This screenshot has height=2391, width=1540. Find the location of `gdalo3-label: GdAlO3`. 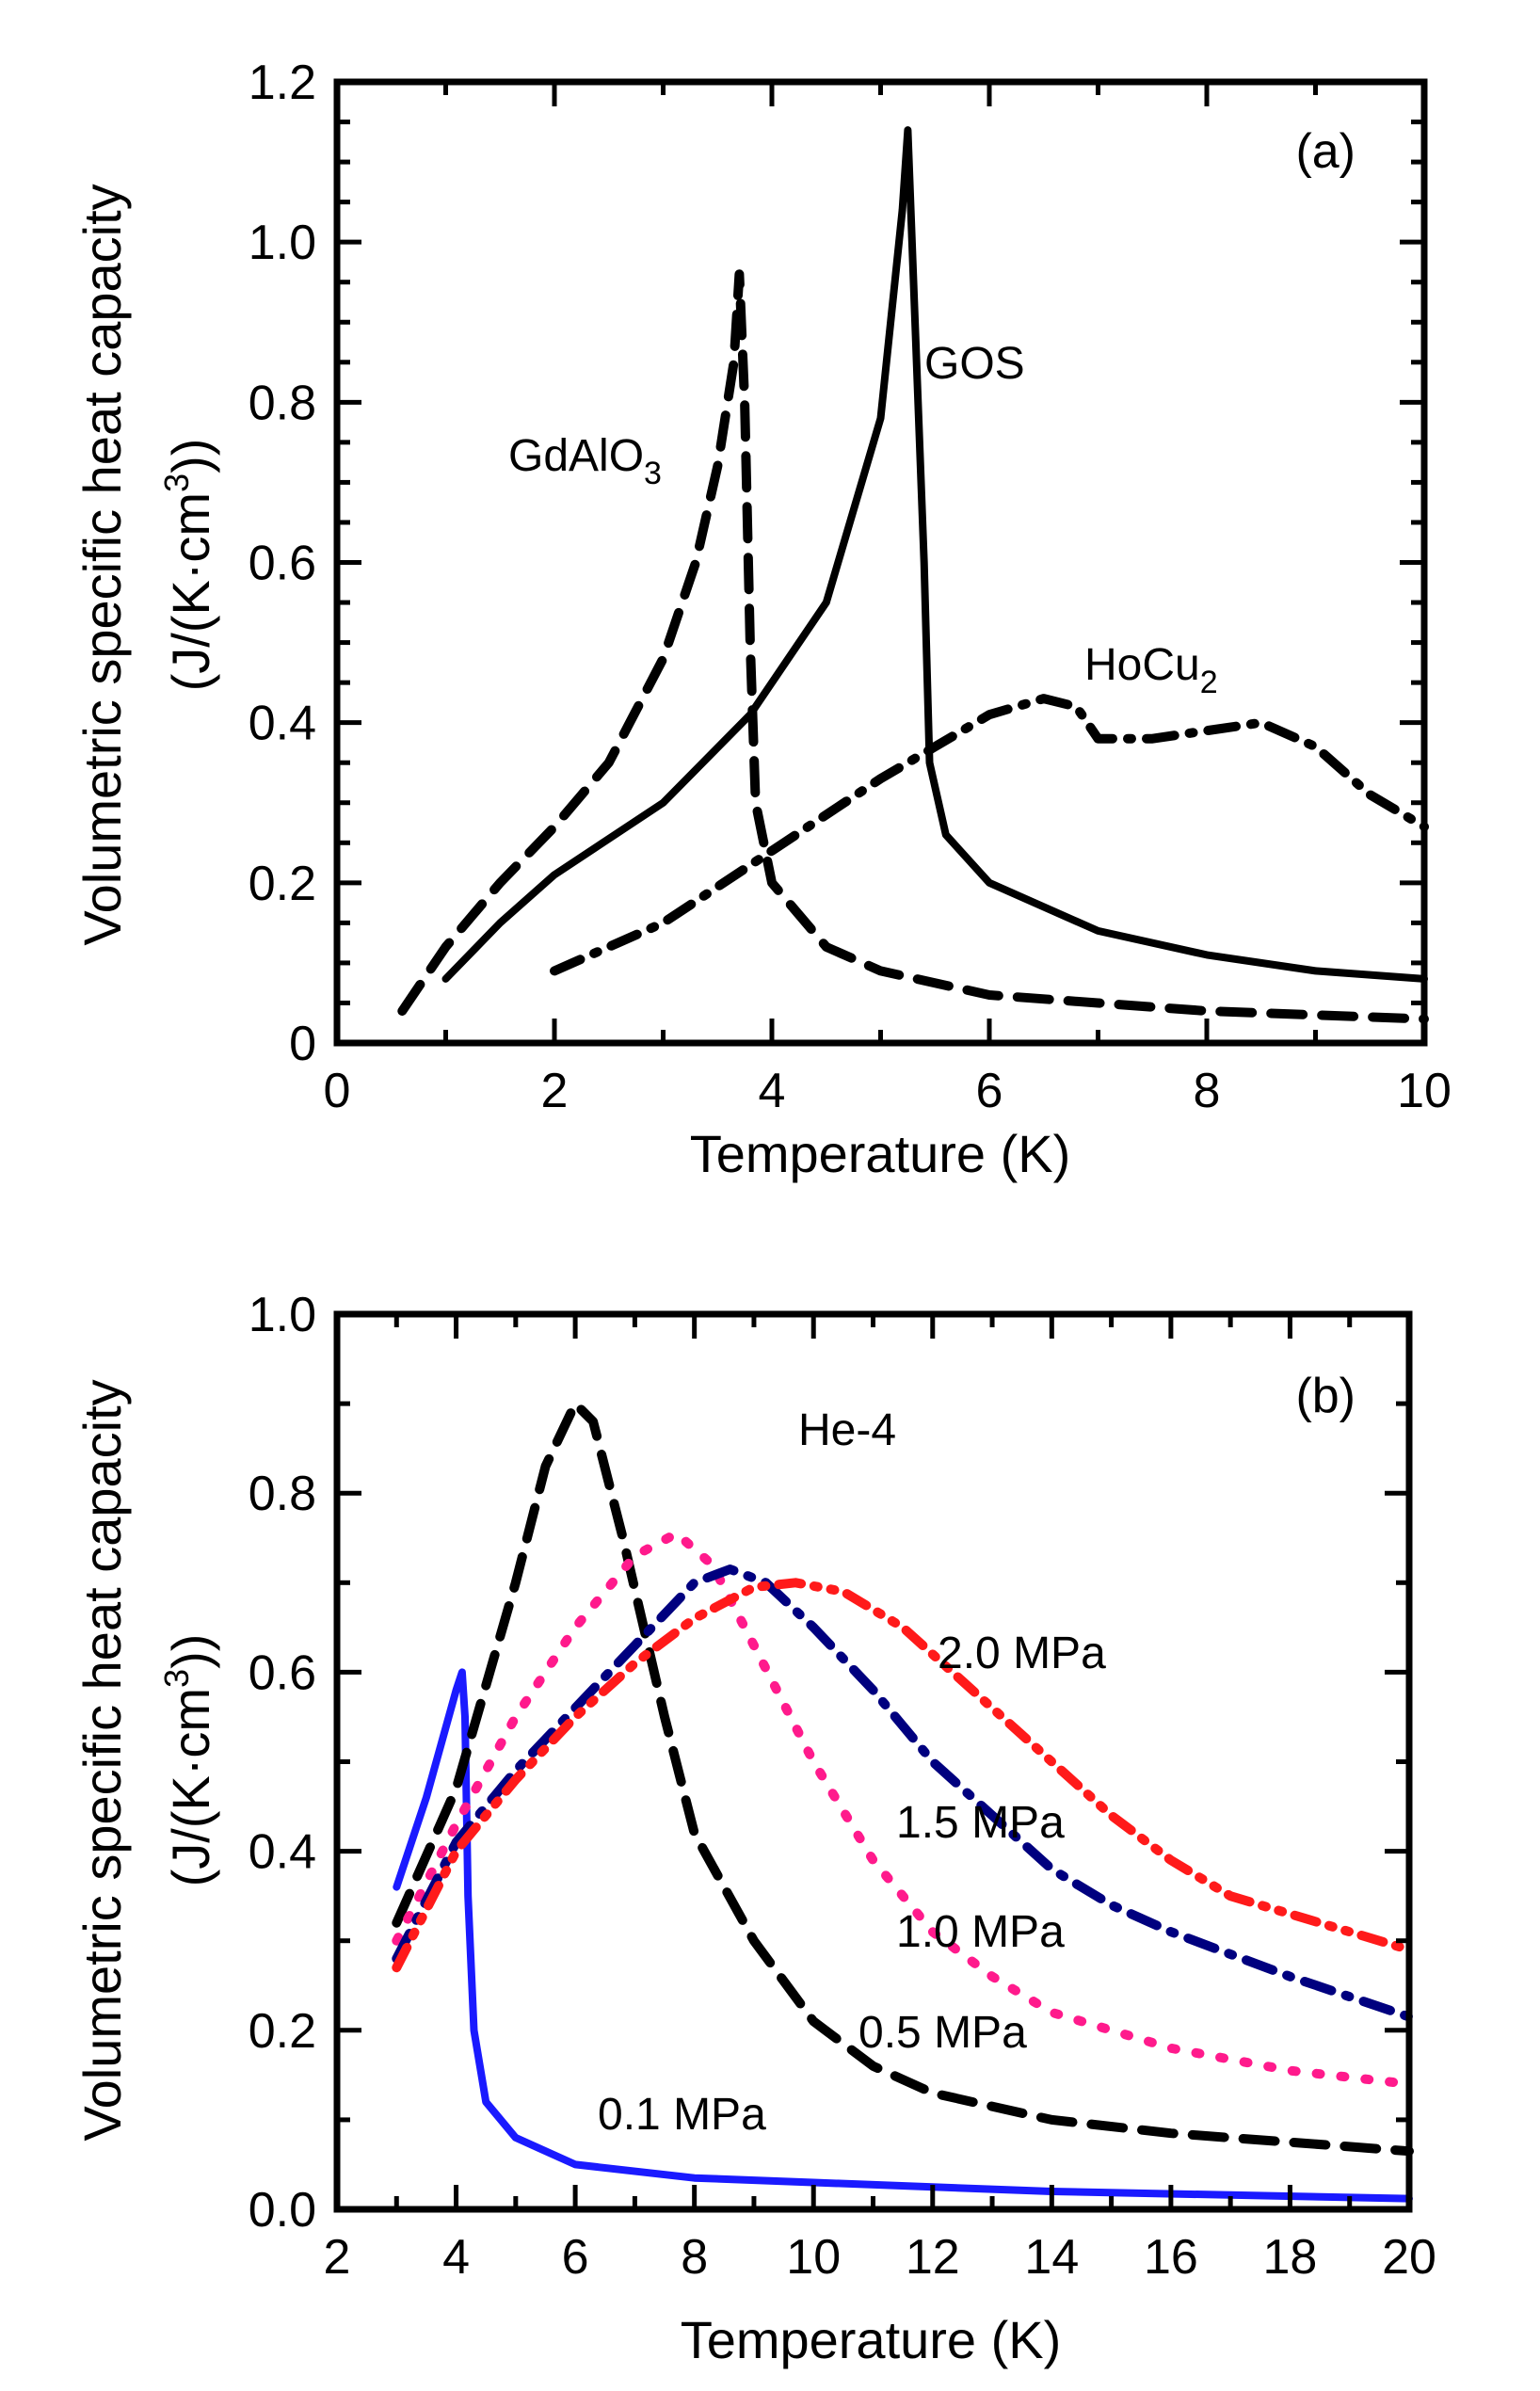

gdalo3-label: GdAlO3 is located at coordinates (585, 461).